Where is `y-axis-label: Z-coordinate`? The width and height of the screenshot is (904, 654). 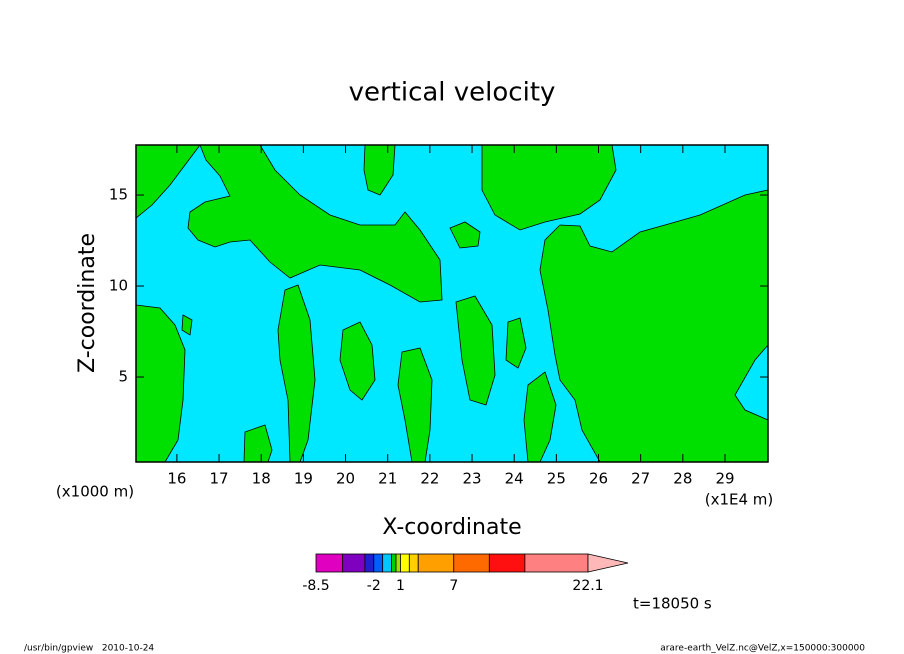
y-axis-label: Z-coordinate is located at coordinates (87, 303).